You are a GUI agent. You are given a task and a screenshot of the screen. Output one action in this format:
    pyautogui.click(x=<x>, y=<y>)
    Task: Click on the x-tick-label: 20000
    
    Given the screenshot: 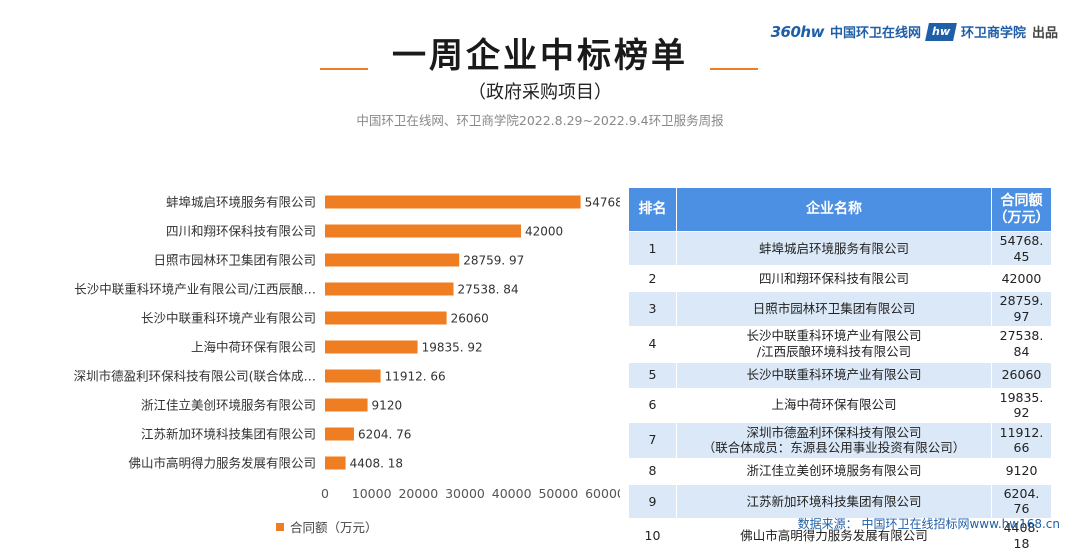 What is the action you would take?
    pyautogui.click(x=418, y=493)
    